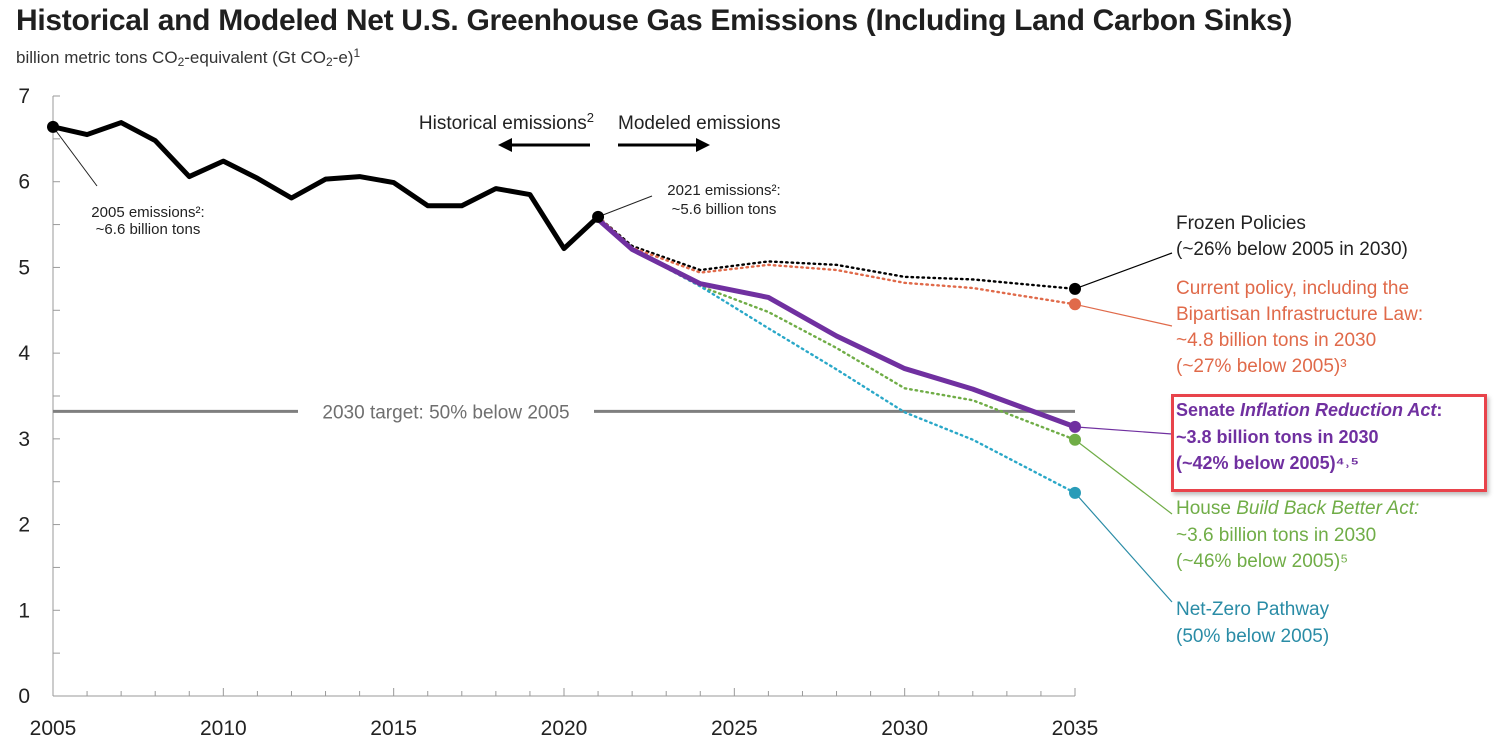  What do you see at coordinates (75, 156) in the screenshot?
I see `connector-2005` at bounding box center [75, 156].